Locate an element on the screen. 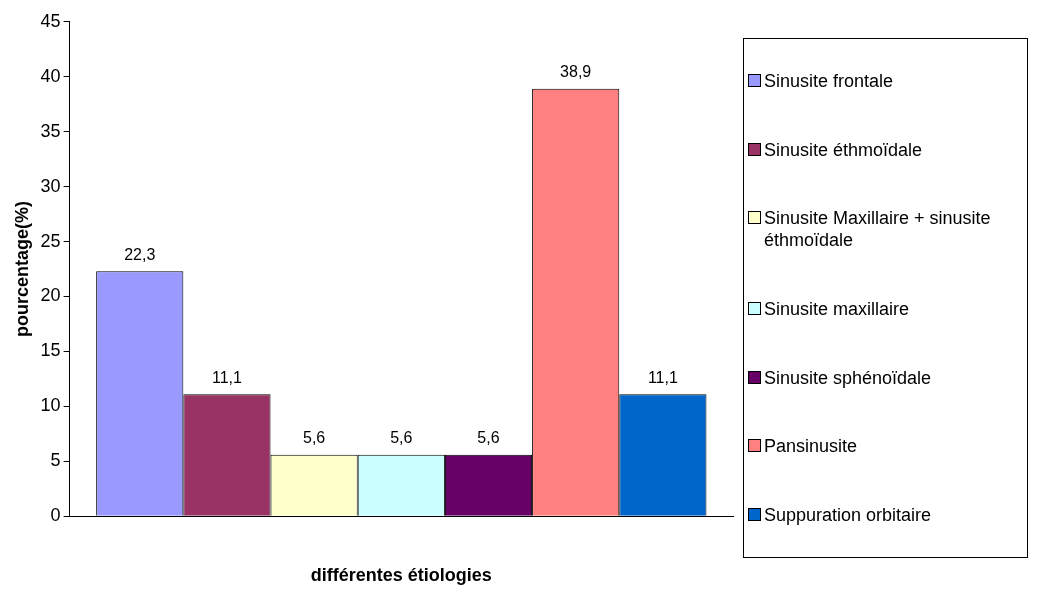 The image size is (1044, 599). y-tick-label: 15 is located at coordinates (50, 350).